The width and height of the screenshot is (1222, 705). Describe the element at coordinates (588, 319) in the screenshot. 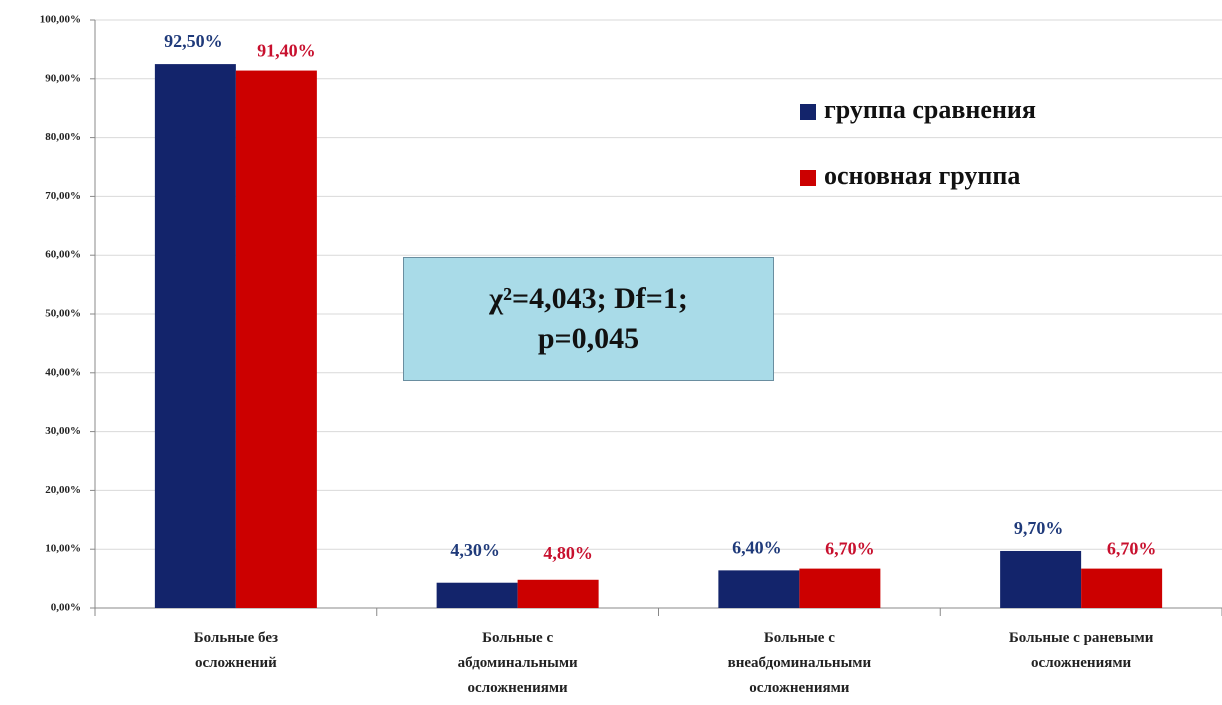

I see `annotation: χ²=4,043; Df=1; p=0,045` at that location.